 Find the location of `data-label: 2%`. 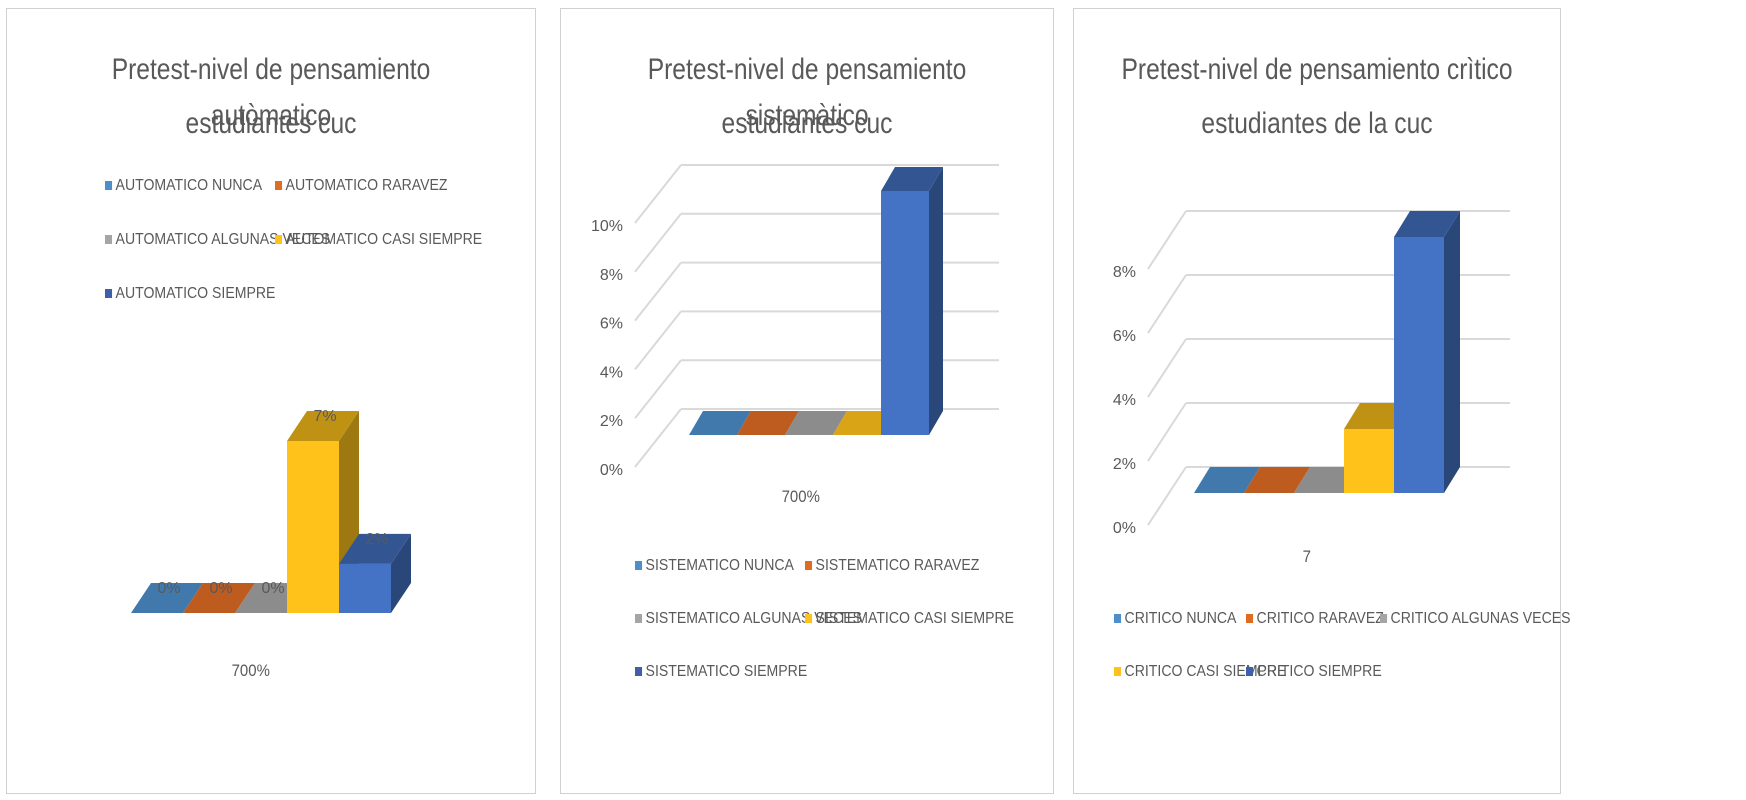

data-label: 2% is located at coordinates (376, 539).